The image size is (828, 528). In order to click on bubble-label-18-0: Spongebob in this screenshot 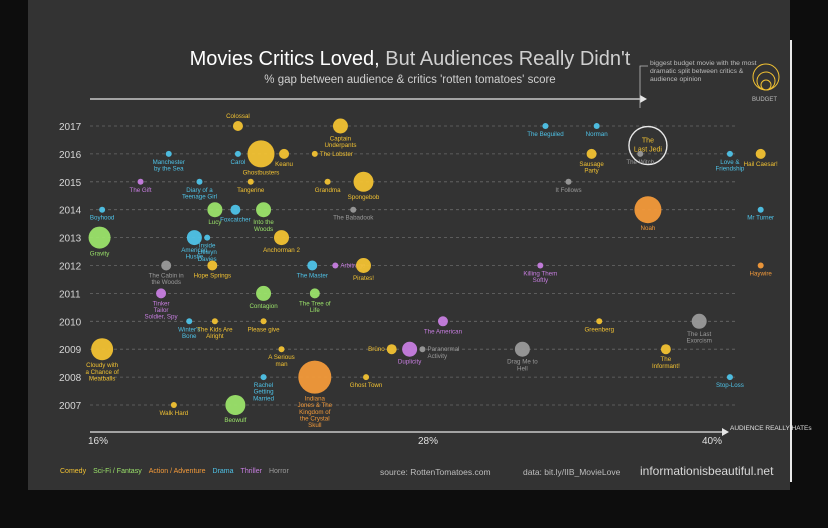, I will do `click(364, 197)`.